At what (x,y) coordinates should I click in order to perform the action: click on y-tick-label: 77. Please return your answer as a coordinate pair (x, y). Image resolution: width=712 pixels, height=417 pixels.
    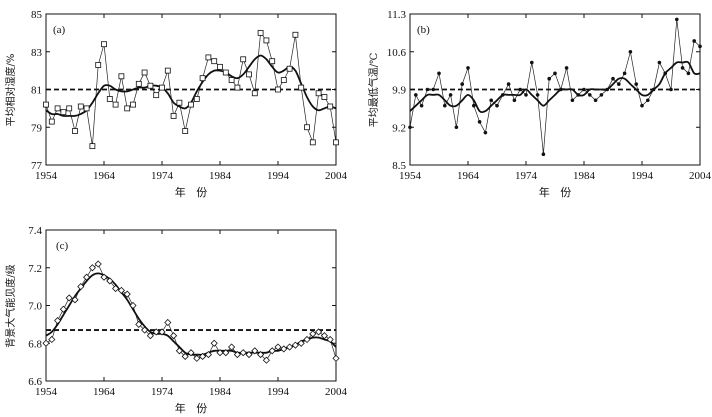
    Looking at the image, I should click on (37, 166).